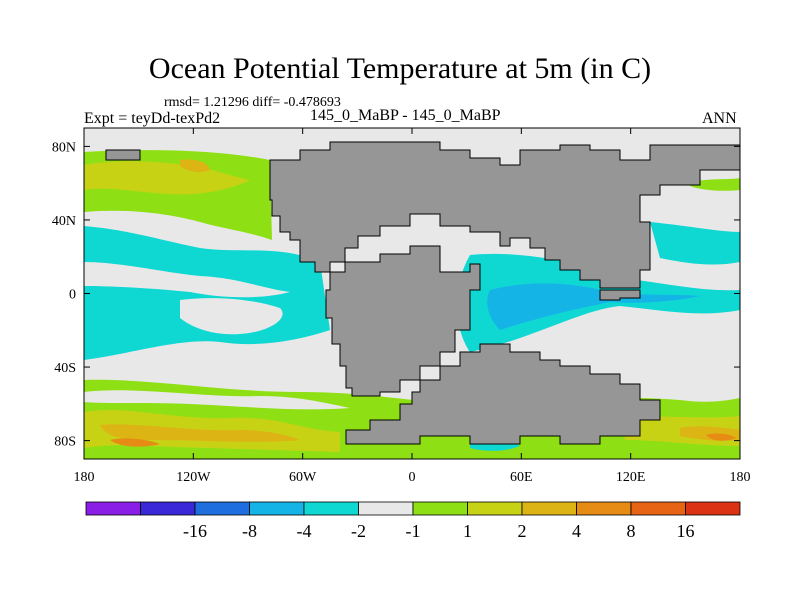 This screenshot has height=600, width=800. Describe the element at coordinates (576, 531) in the screenshot. I see `colorbar-label: 4` at that location.